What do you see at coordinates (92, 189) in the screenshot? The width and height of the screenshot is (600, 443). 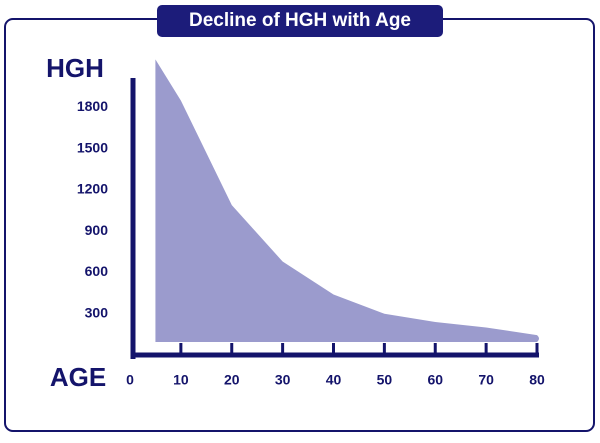 I see `y-tick-label: 1200` at bounding box center [92, 189].